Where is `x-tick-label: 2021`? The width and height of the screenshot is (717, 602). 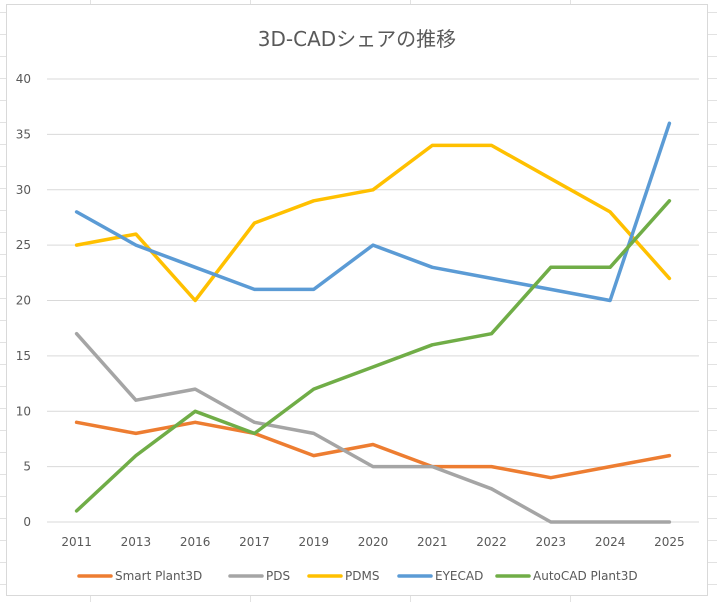
x-tick-label: 2021 is located at coordinates (432, 542).